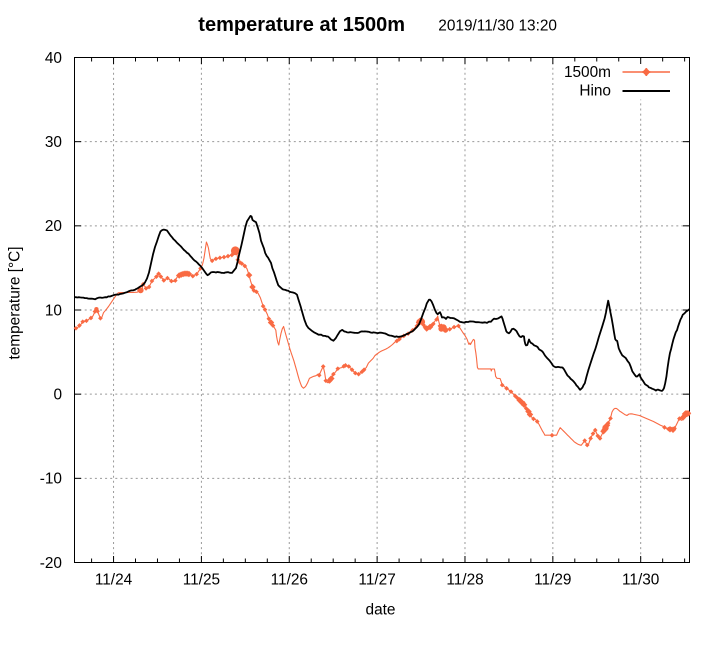 The image size is (720, 645). I want to click on svg-text: 11/24, so click(114, 580).